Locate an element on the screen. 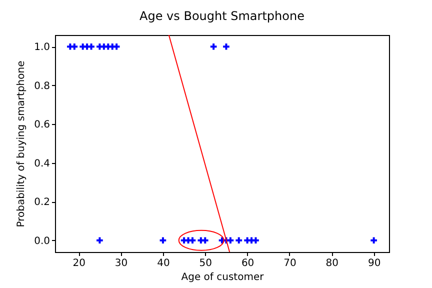  y-tick-label: 1.0 is located at coordinates (42, 48).